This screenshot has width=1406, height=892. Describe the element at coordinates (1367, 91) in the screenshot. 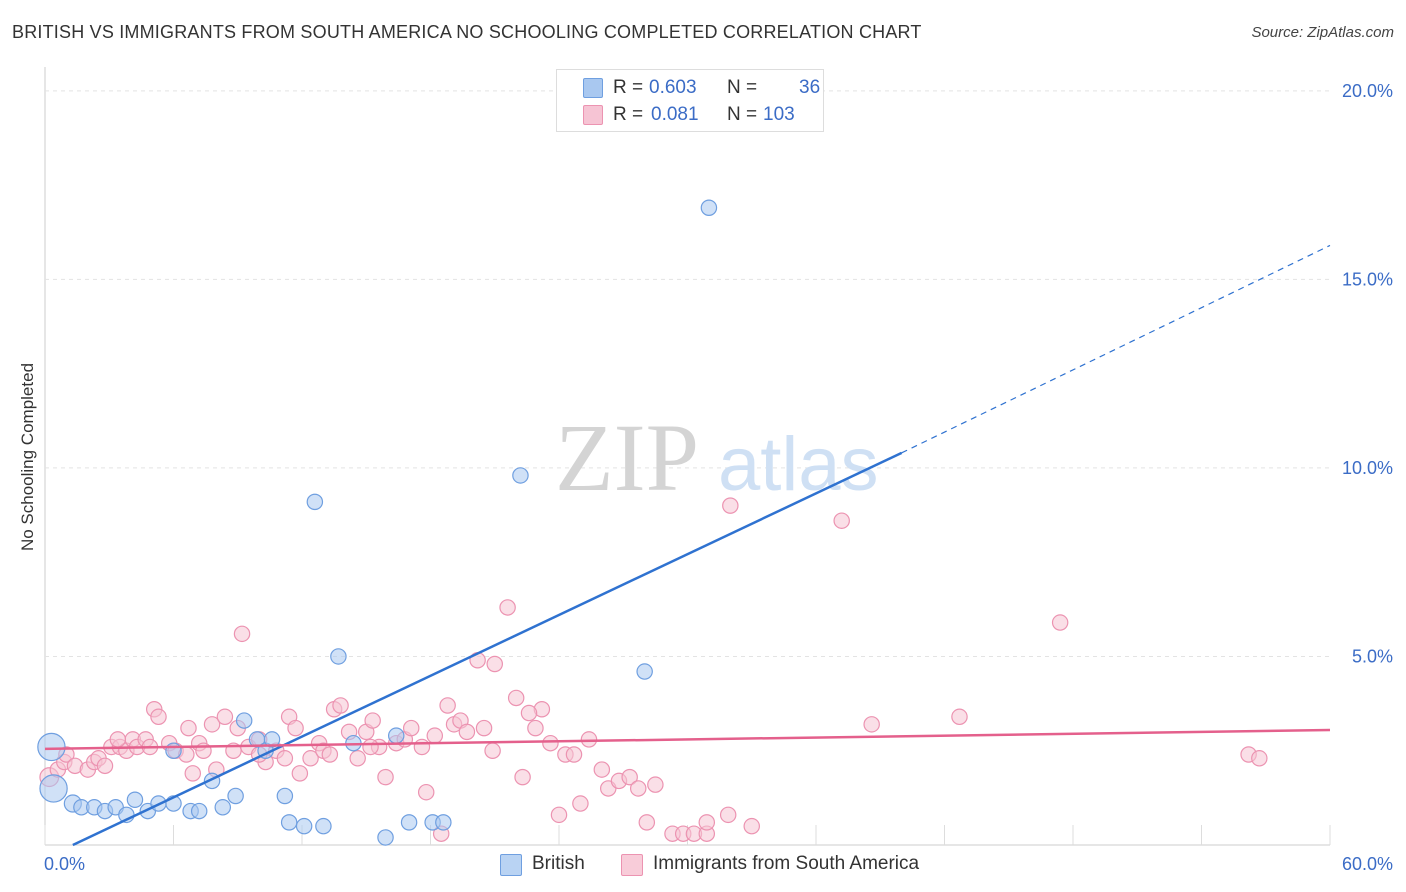

I see `y-tick-label: 20.0%` at that location.